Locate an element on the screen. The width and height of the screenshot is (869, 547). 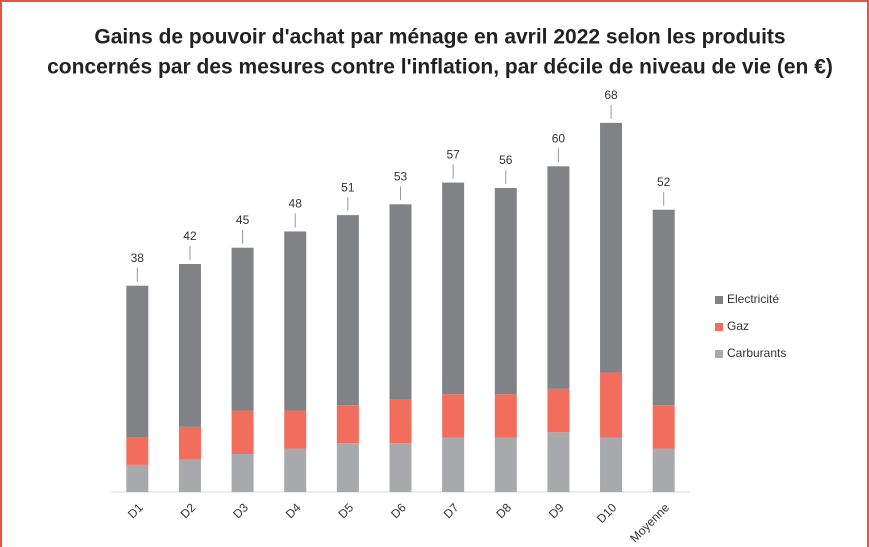
x-tick-label: D6 is located at coordinates (398, 510).